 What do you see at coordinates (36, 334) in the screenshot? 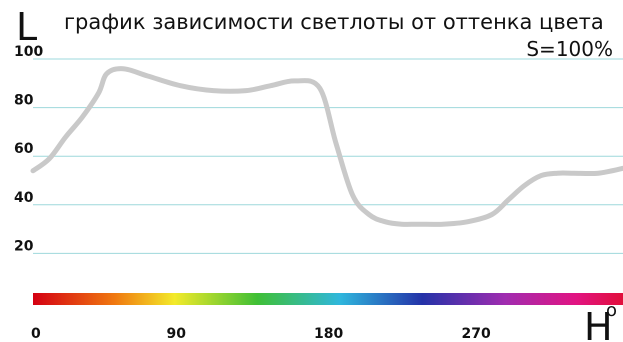
I see `x-tick-label-0: 0` at bounding box center [36, 334].